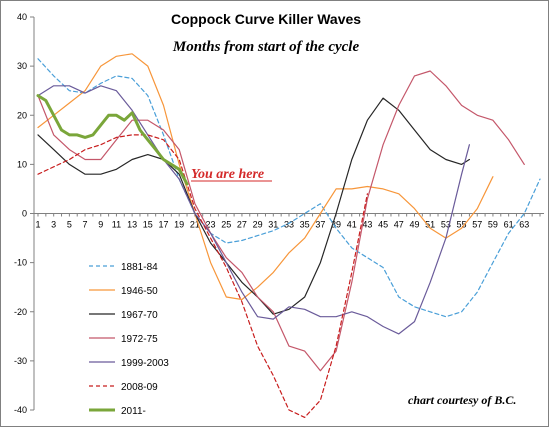  I want to click on x-tick-label: 13, so click(132, 225).